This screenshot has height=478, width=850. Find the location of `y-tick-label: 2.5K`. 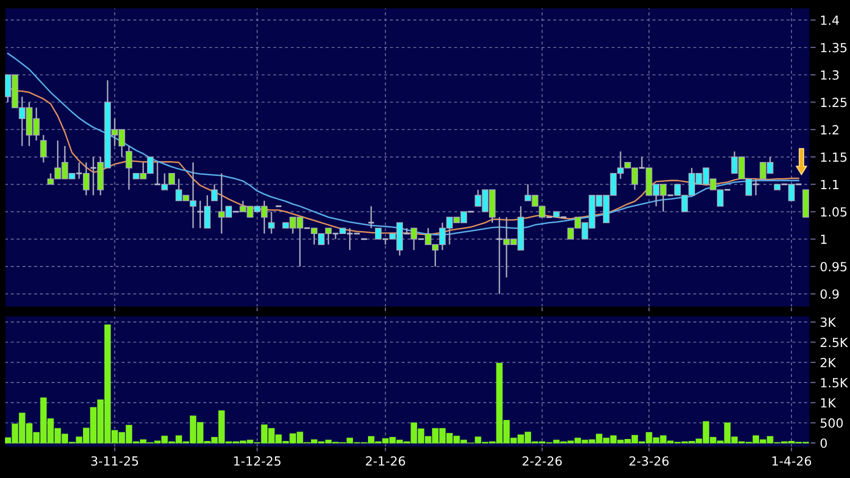

y-tick-label: 2.5K is located at coordinates (834, 343).